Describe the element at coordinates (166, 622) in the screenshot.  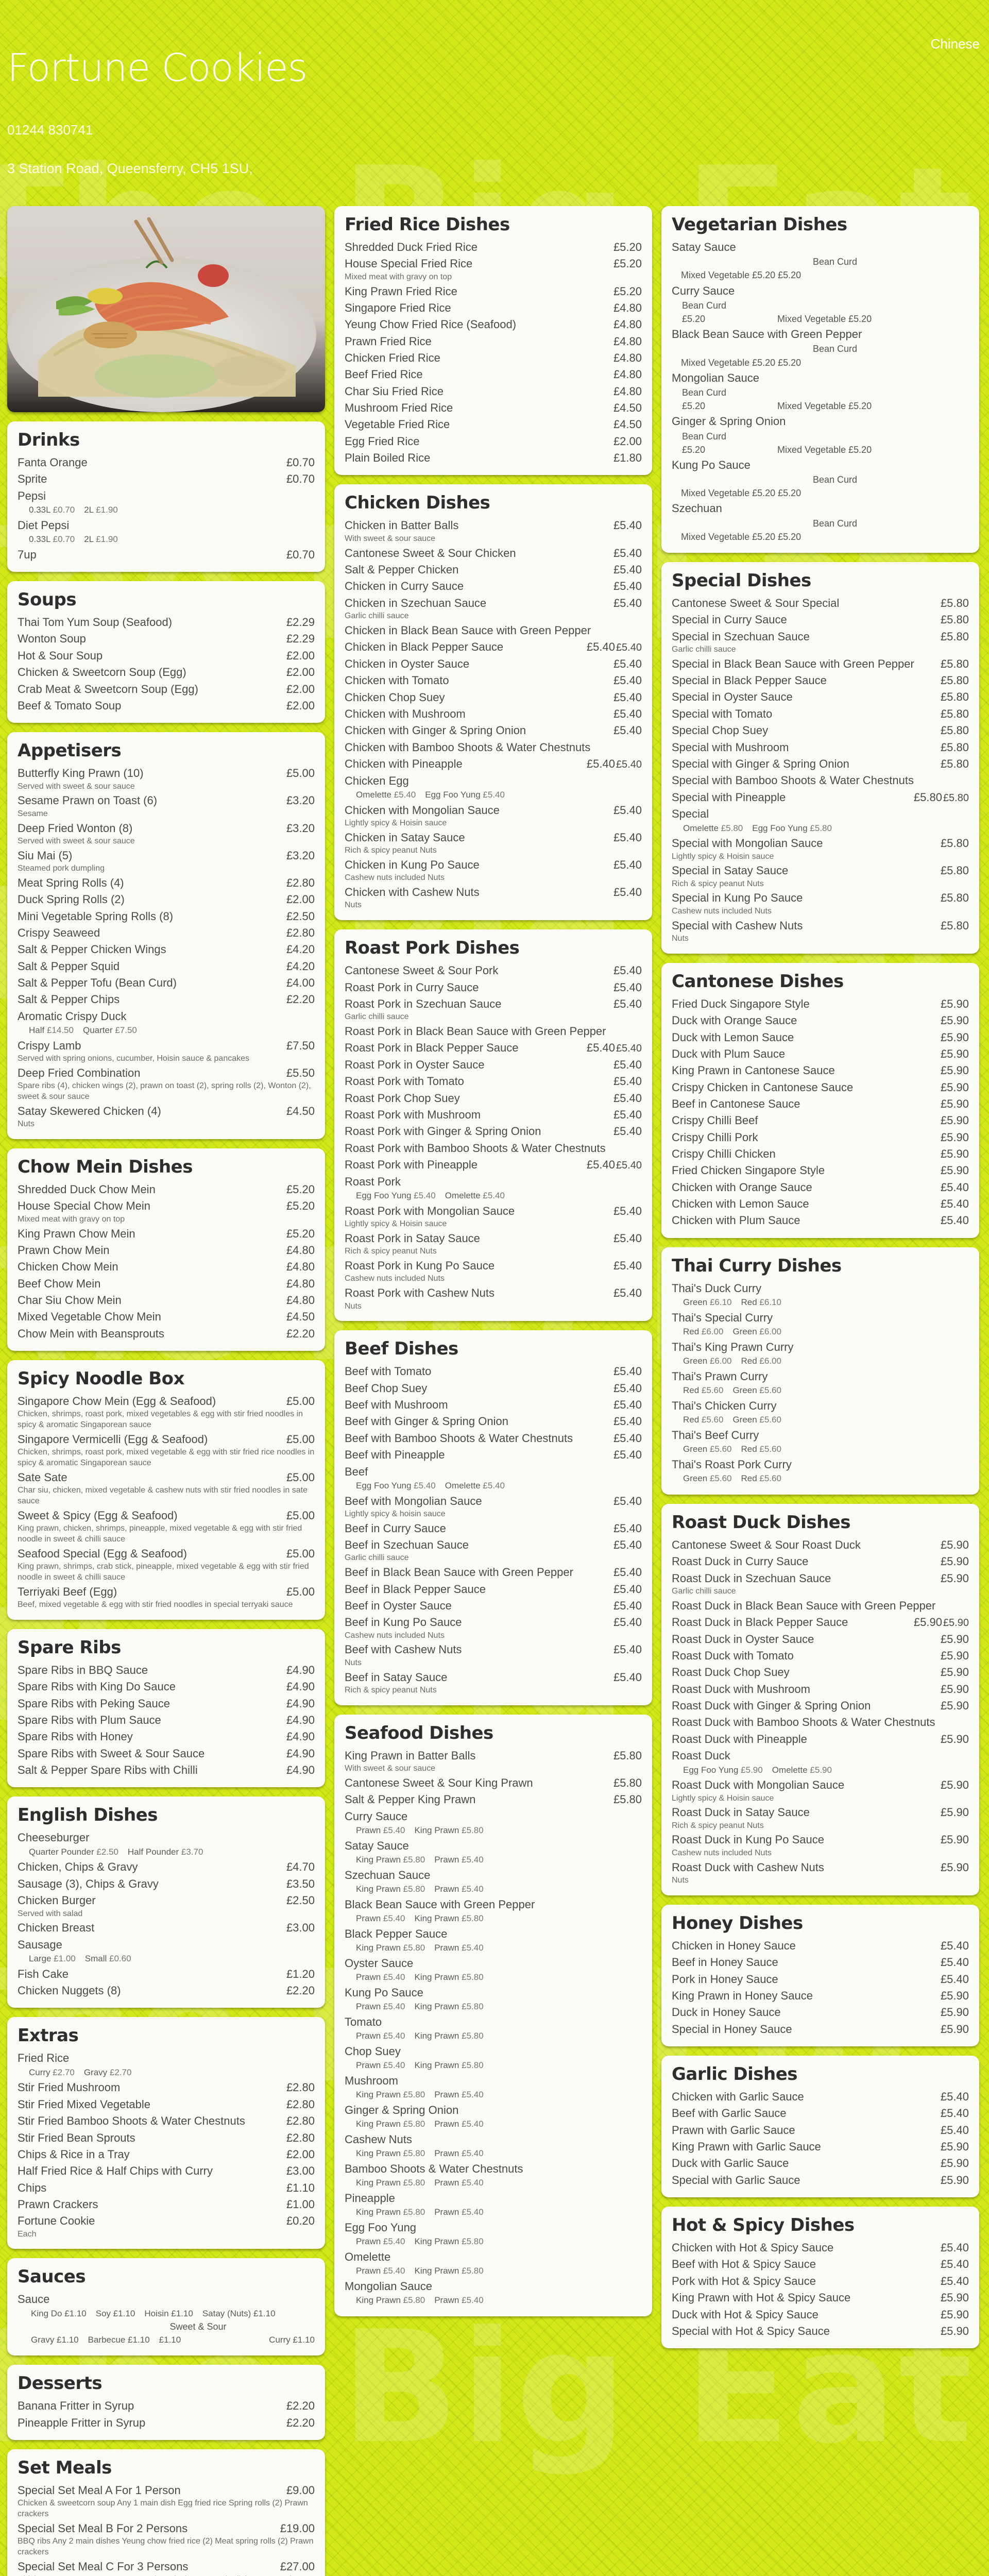
I see `item-row: Thai Tom Yum Soup (Seafood) £2.29` at that location.